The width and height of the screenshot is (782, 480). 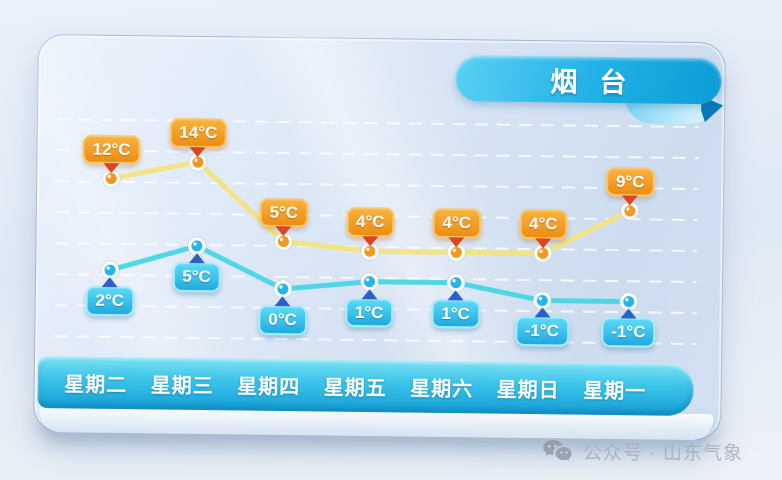 What do you see at coordinates (630, 182) in the screenshot?
I see `high-temp-badge: 9°C` at bounding box center [630, 182].